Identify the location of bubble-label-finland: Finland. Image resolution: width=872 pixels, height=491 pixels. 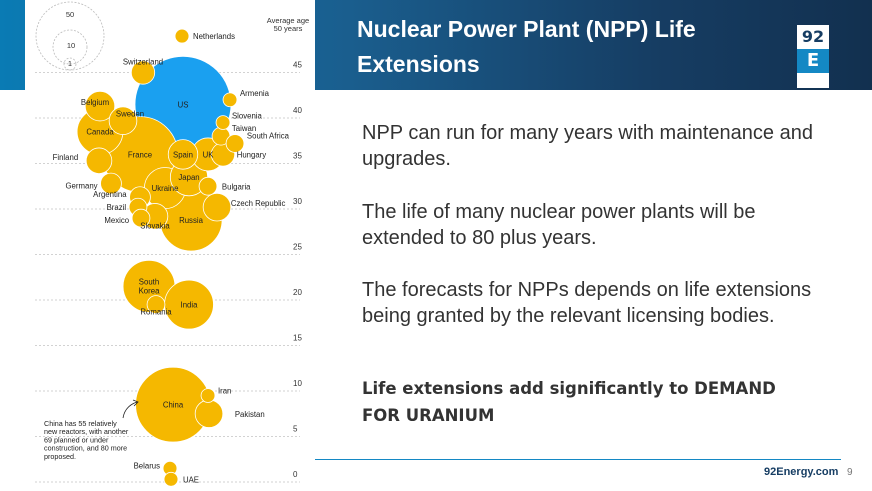
(66, 157).